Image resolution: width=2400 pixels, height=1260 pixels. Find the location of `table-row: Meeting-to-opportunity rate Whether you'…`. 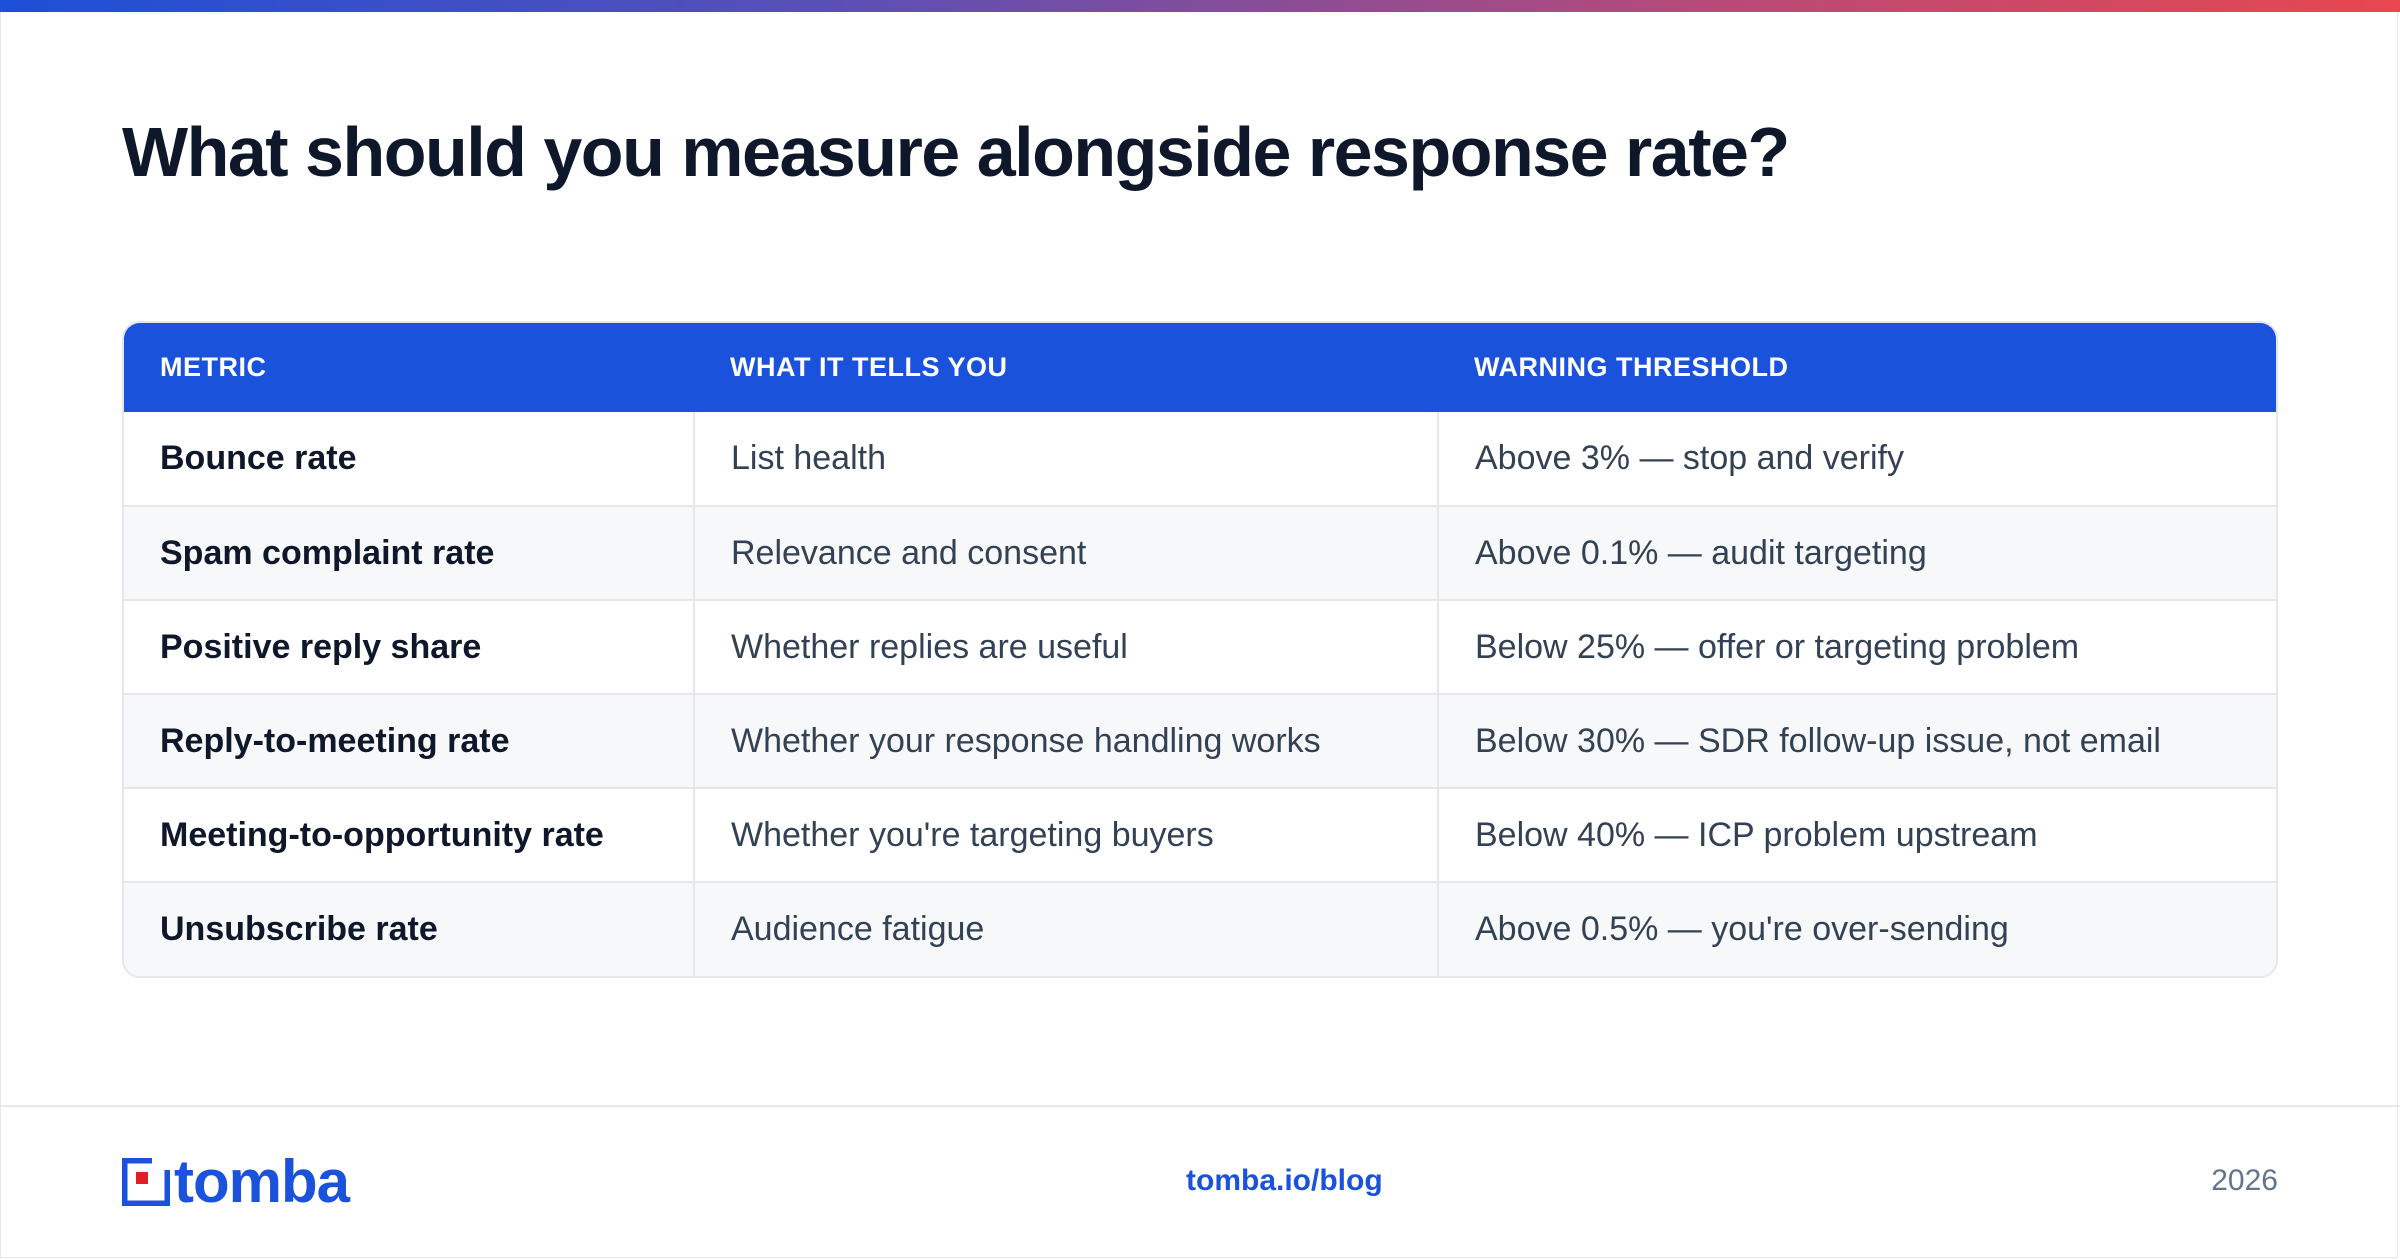

table-row: Meeting-to-opportunity rate Whether you'… is located at coordinates (1200, 834).